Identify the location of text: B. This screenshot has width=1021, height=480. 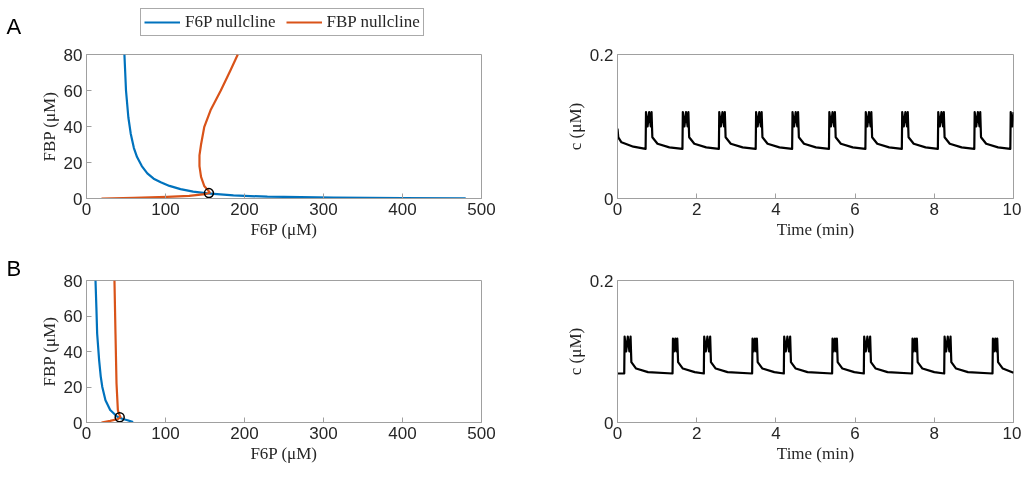
(14, 268).